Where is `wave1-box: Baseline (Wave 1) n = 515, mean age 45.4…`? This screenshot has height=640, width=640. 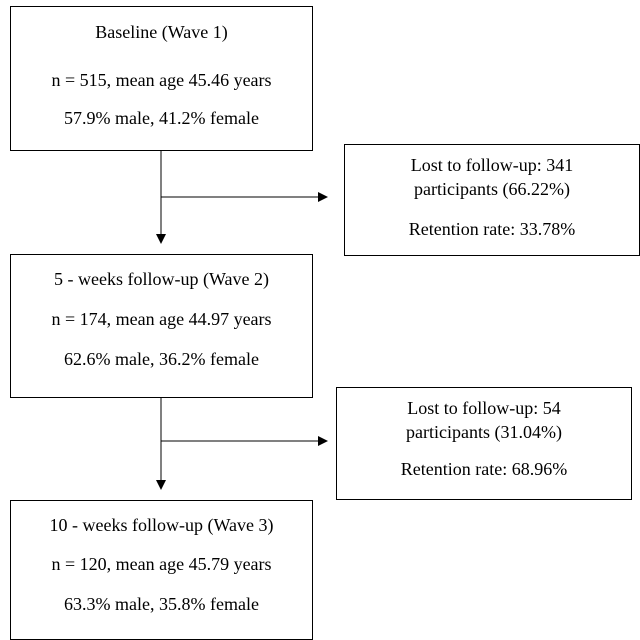 wave1-box: Baseline (Wave 1) n = 515, mean age 45.4… is located at coordinates (161, 78).